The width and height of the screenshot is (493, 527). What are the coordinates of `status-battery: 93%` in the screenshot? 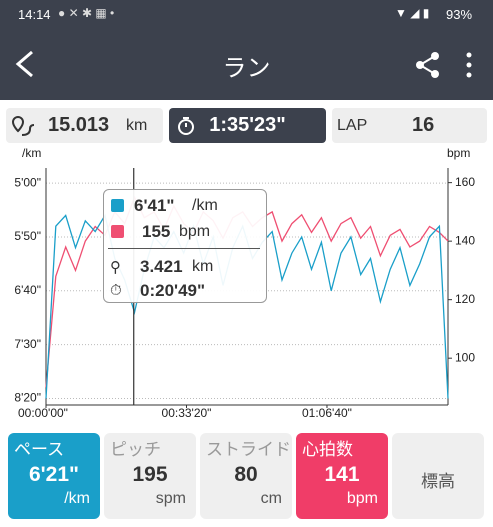 It's located at (459, 14).